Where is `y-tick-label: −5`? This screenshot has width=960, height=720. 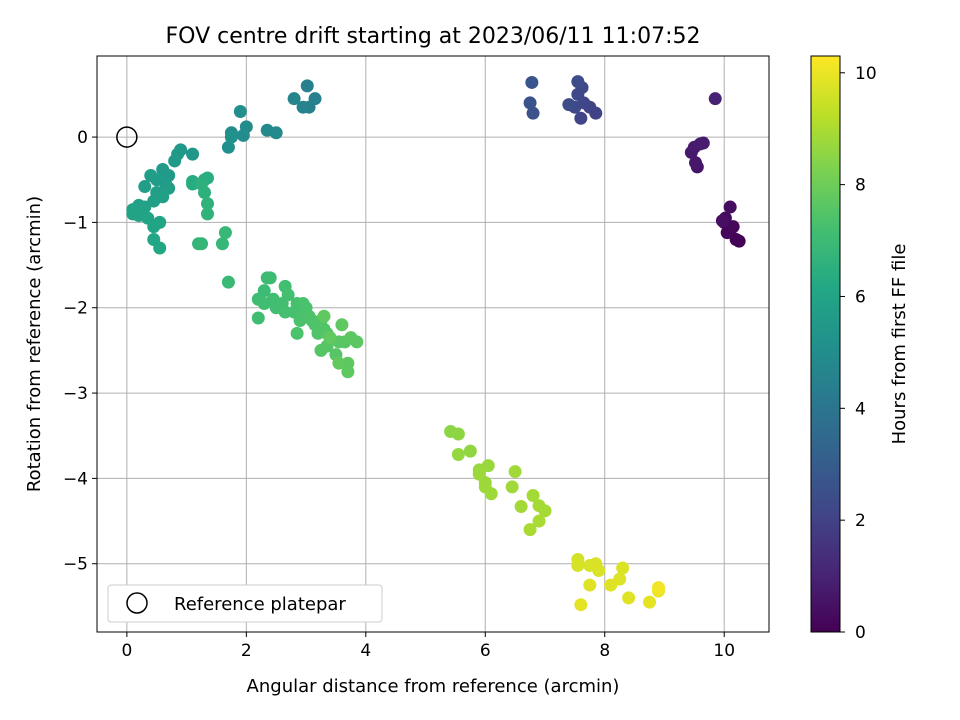
y-tick-label: −5 is located at coordinates (75, 565).